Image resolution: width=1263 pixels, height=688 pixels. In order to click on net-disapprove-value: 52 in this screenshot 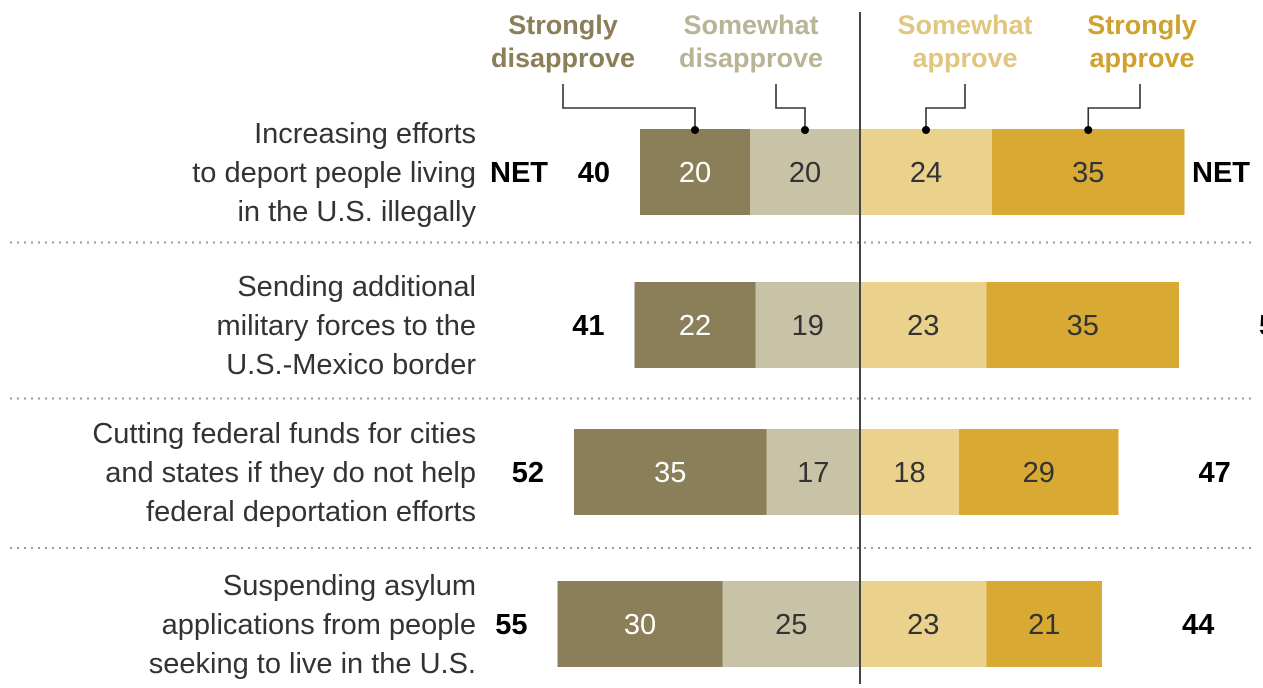, I will do `click(528, 473)`.